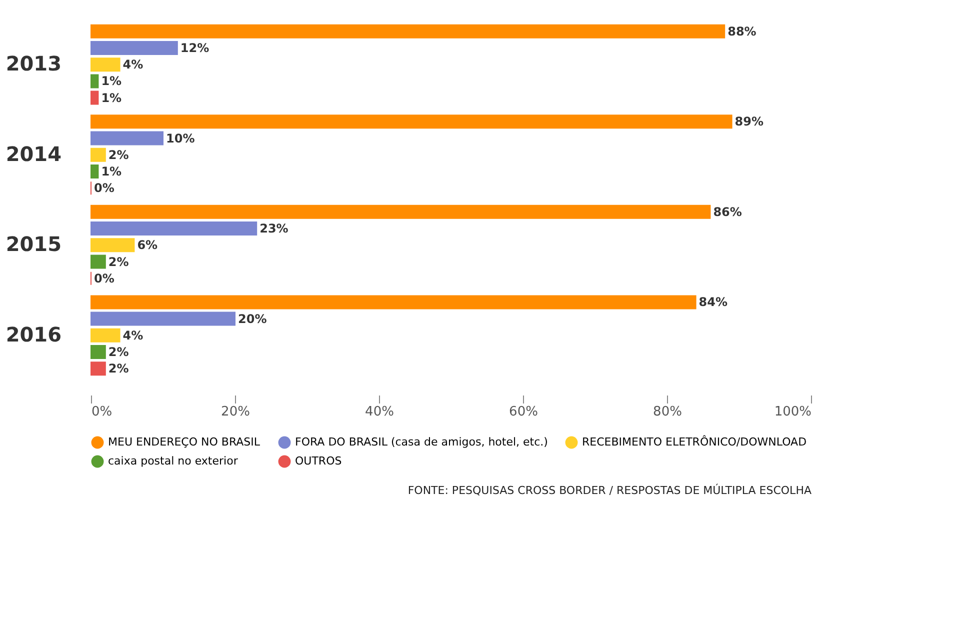 This screenshot has height=627, width=957. I want to click on data-label: 88%, so click(742, 31).